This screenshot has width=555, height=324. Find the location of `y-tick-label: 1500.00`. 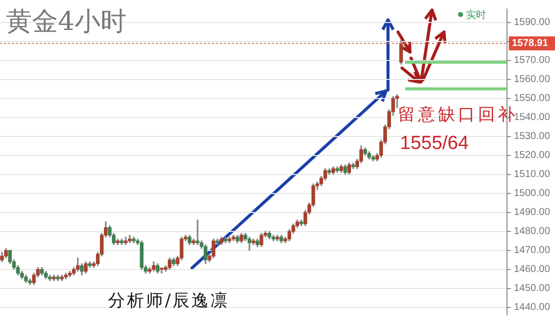

y-tick-label: 1500.00 is located at coordinates (532, 194).